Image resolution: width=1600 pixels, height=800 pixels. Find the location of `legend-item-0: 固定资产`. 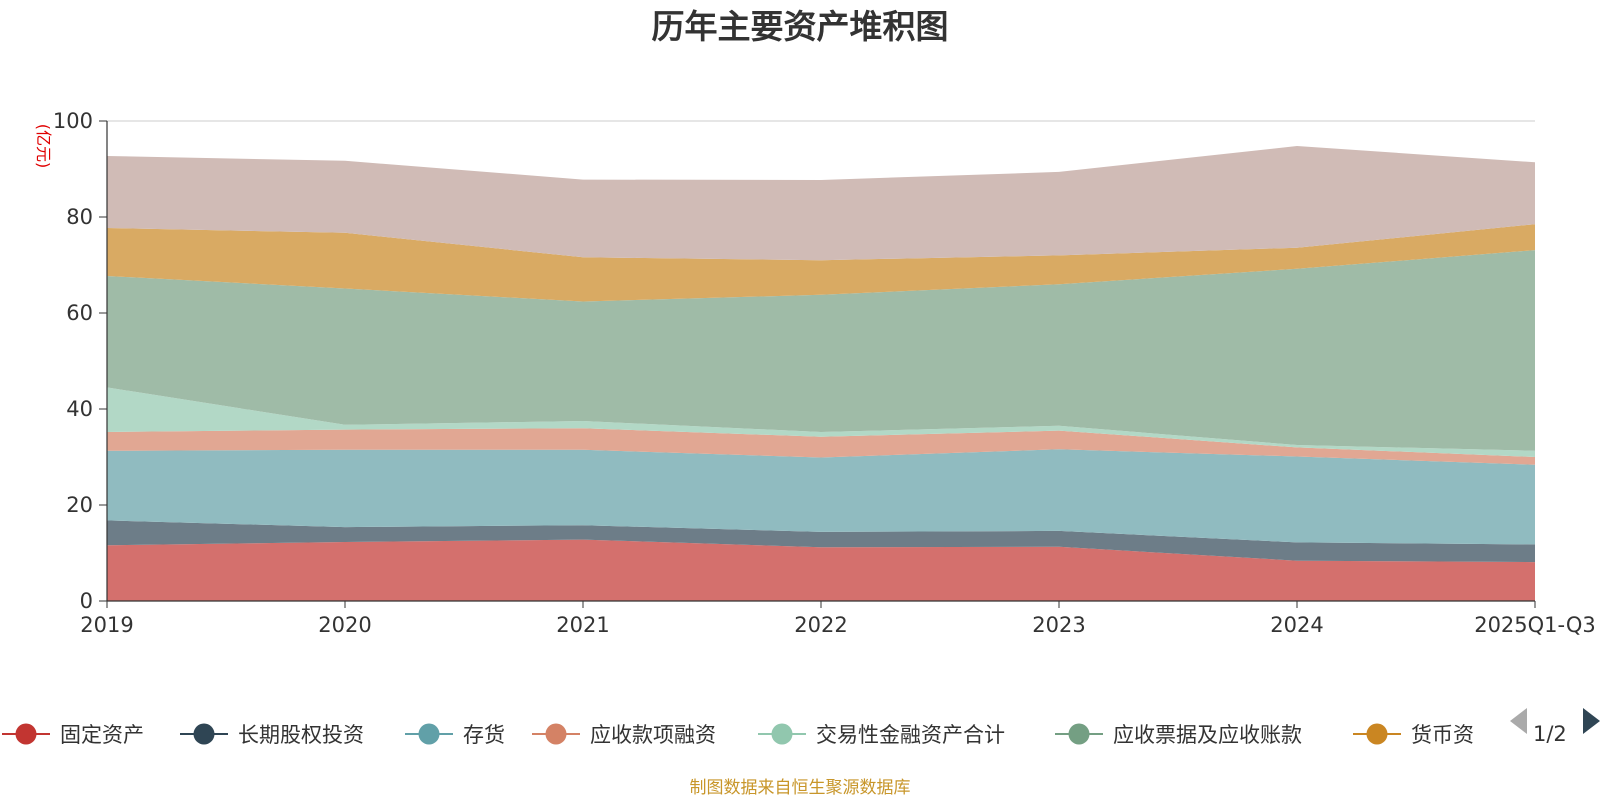

legend-item-0: 固定资产 is located at coordinates (73, 735).